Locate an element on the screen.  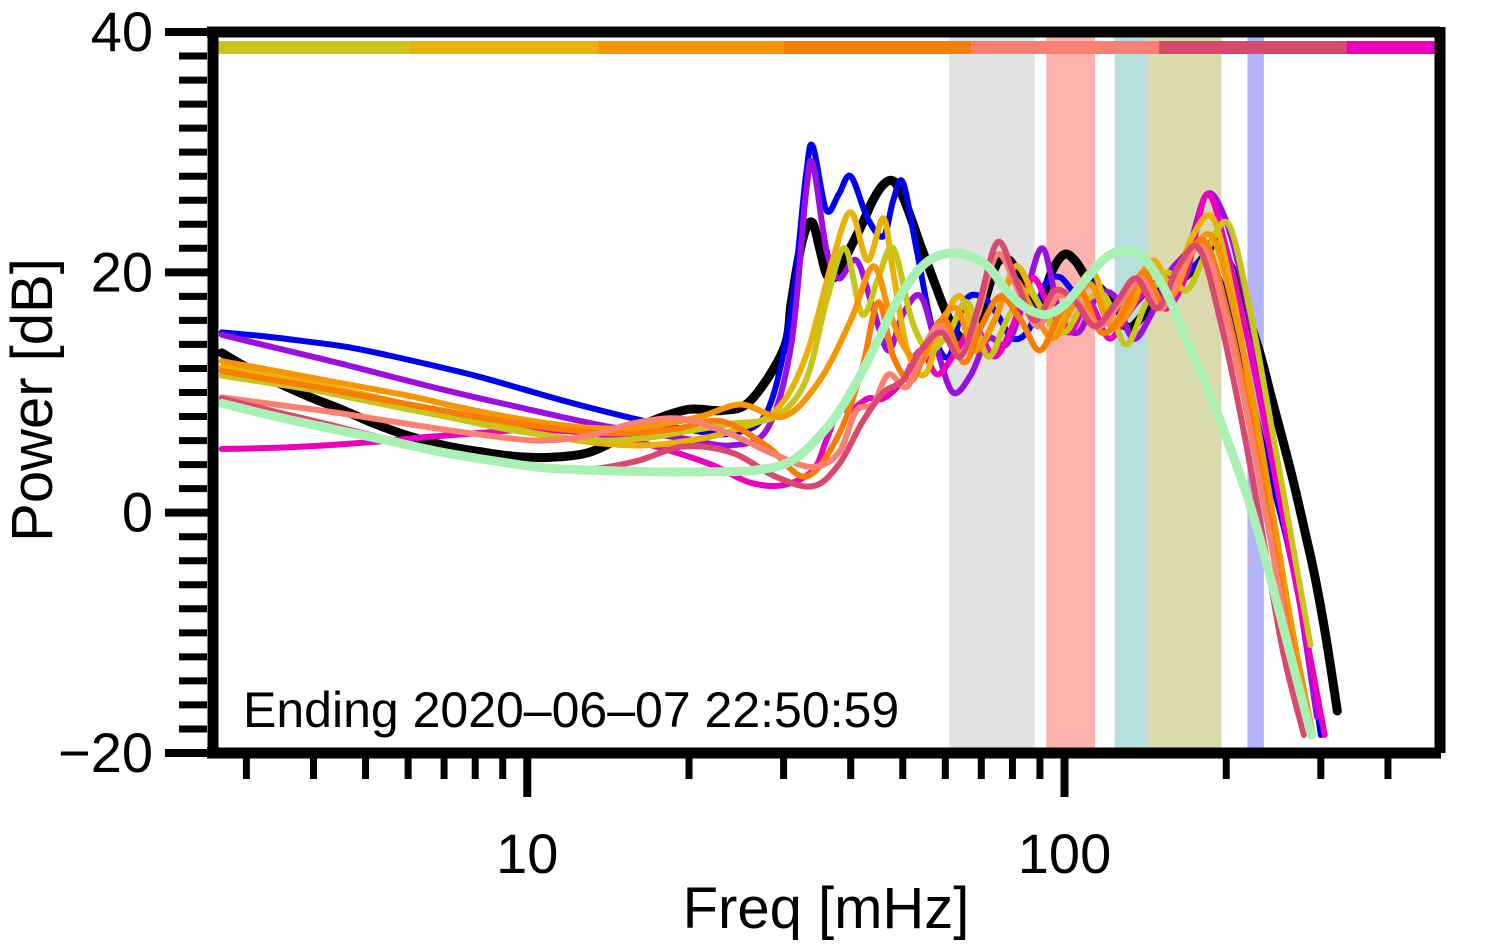
x-tick-label: 10 is located at coordinates (527, 853).